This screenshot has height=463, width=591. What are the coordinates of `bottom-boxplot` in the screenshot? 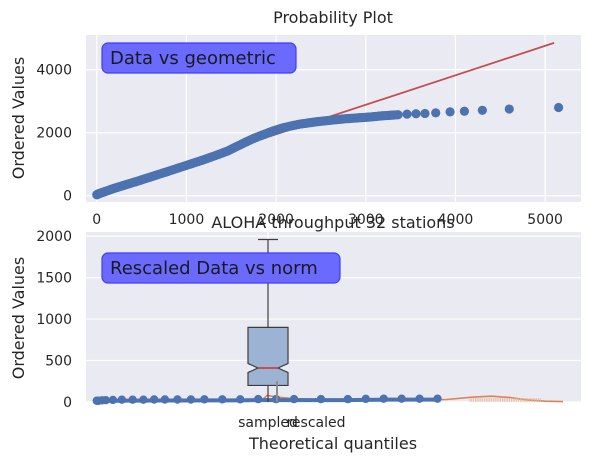 It's located at (268, 320).